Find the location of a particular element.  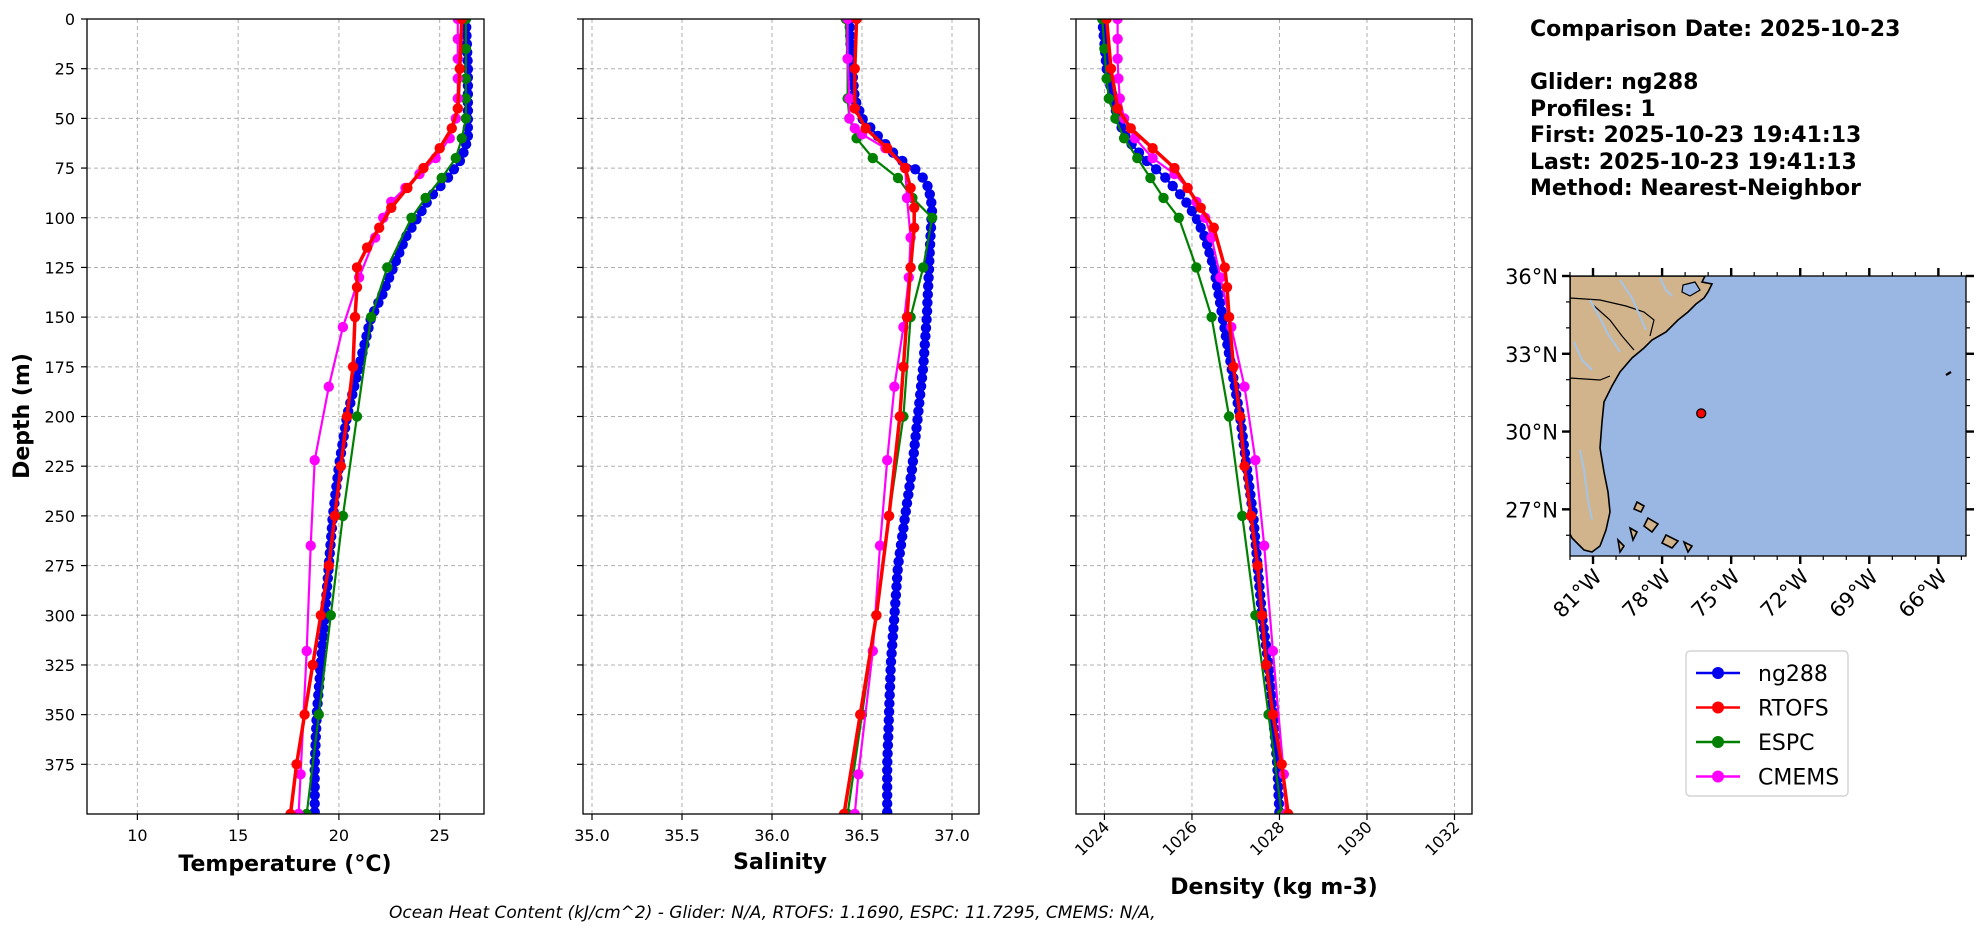

x-tick-label: 1030 is located at coordinates (1355, 838).